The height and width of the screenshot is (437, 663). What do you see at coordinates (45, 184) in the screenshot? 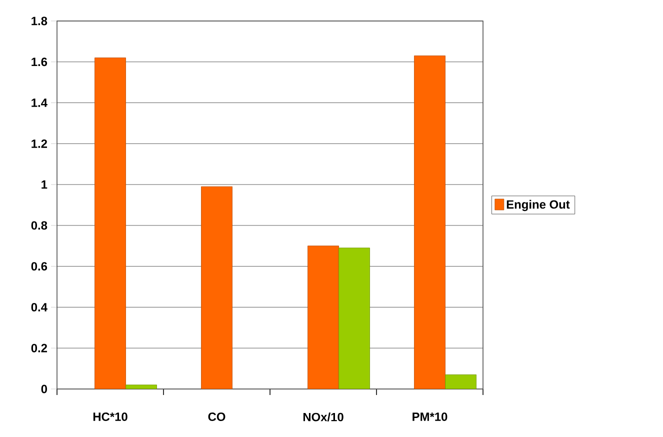
I see `y-tick-label: 1` at bounding box center [45, 184].